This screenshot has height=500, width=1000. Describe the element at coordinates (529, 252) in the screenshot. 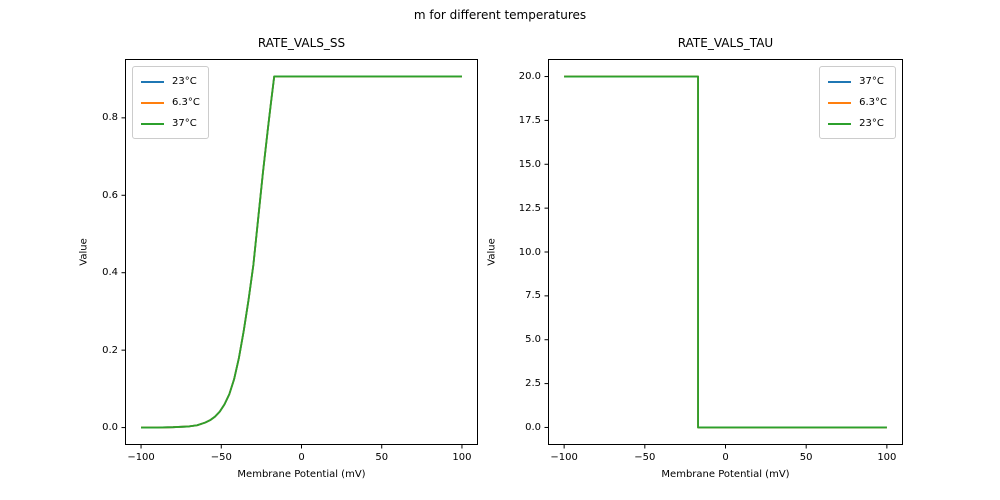

I see `y-tick-label: 10.0` at that location.